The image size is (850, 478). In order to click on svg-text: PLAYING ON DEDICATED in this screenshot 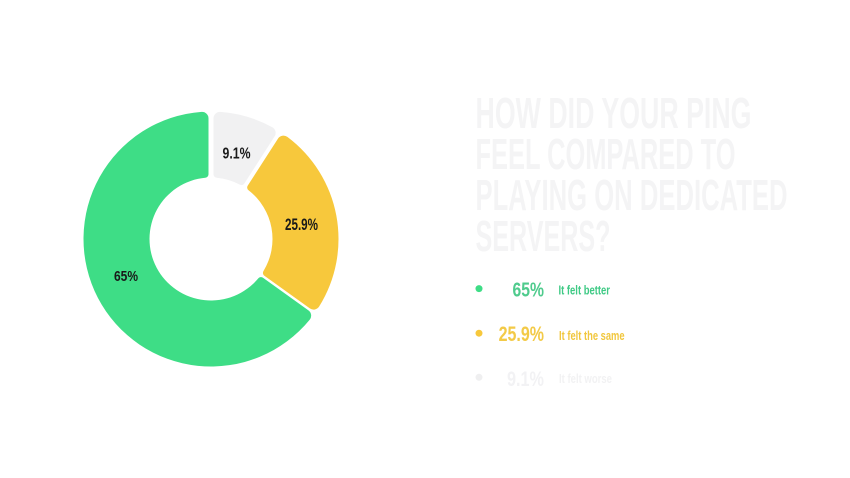, I will do `click(632, 195)`.